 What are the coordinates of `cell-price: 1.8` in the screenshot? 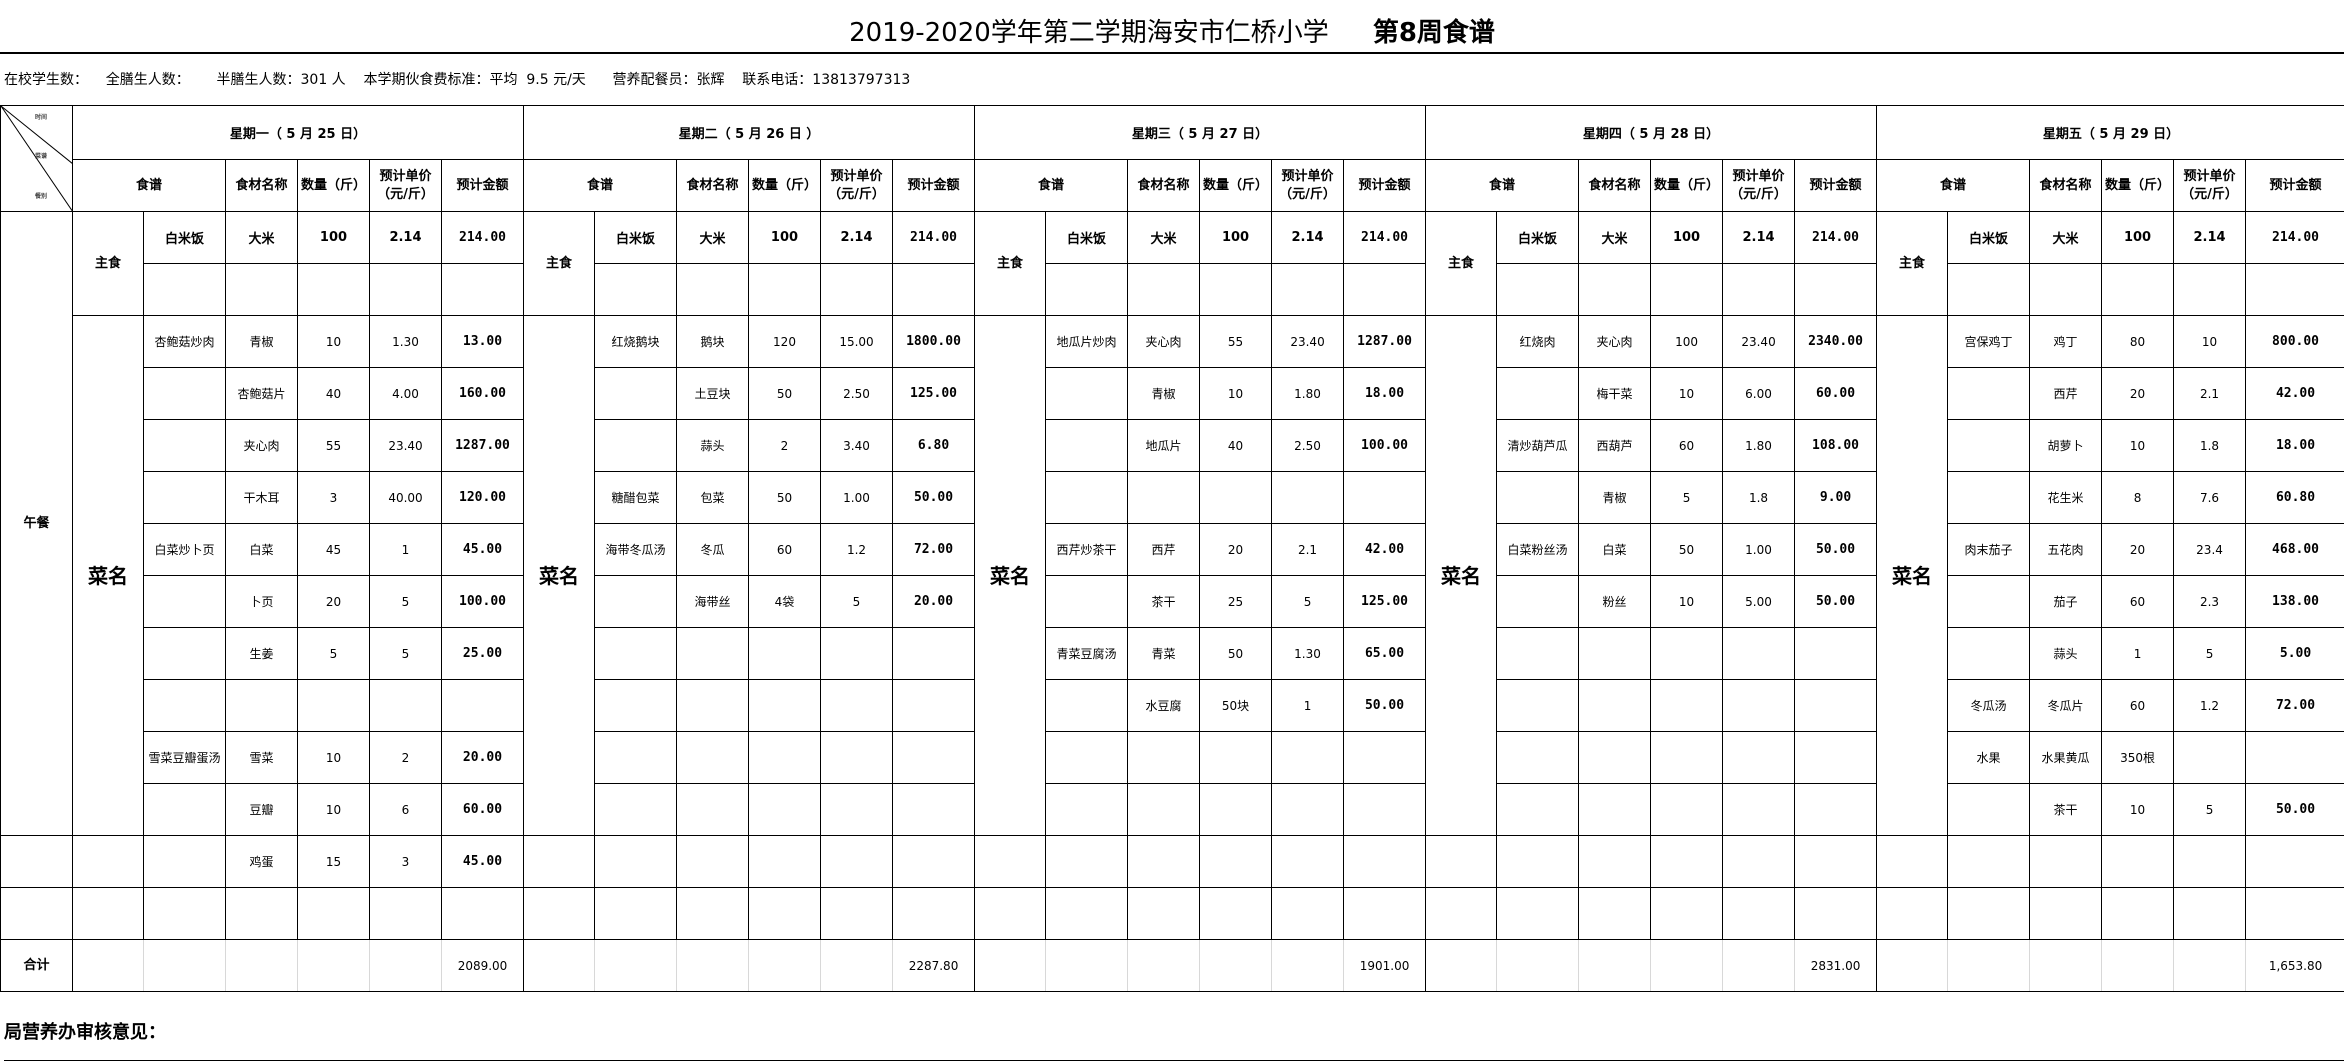 It's located at (1759, 497).